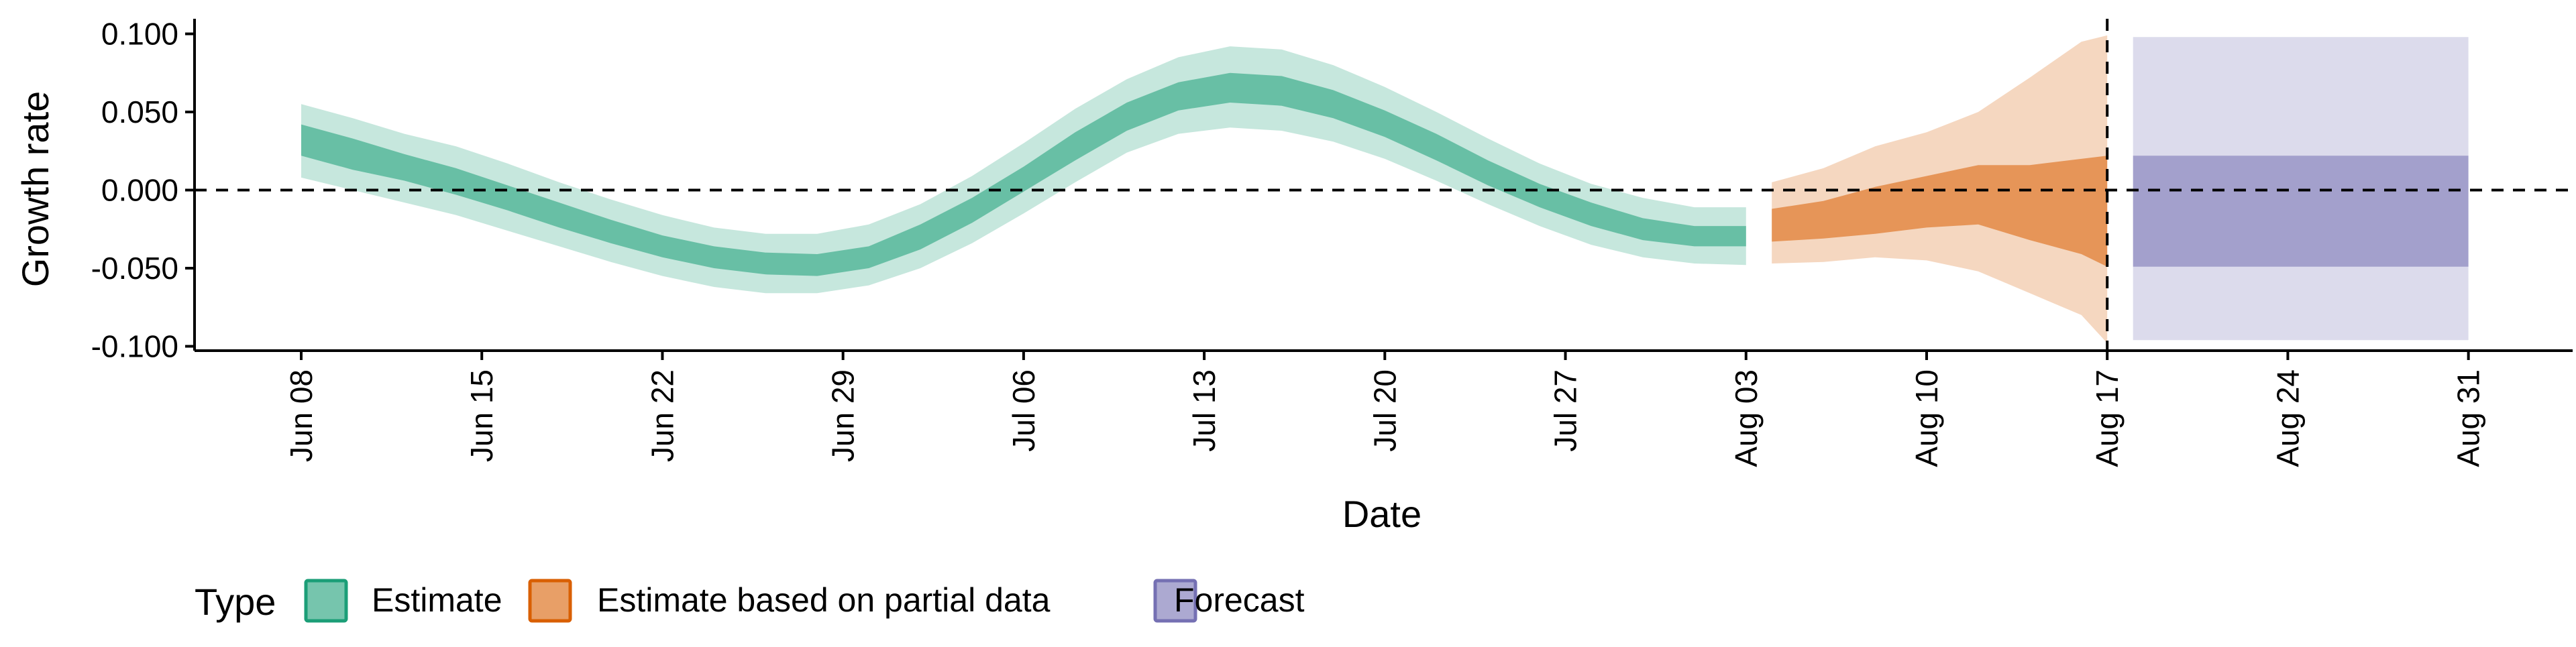  Describe the element at coordinates (1926, 418) in the screenshot. I see `x-tick-label: Aug 10` at that location.